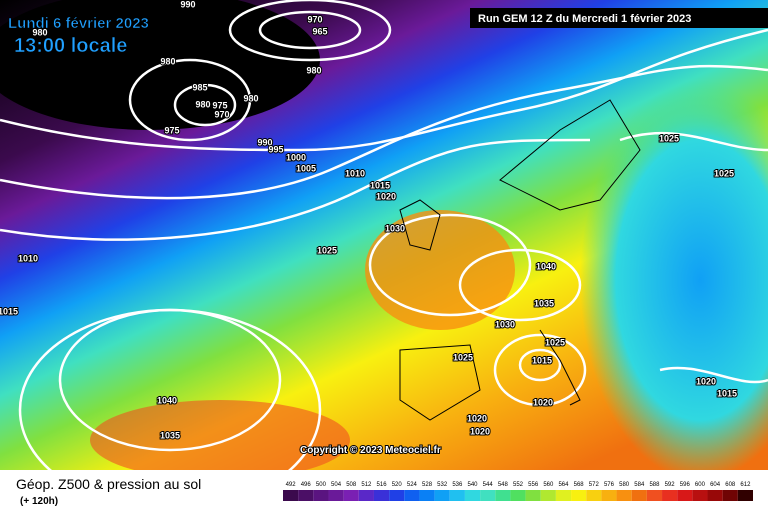 Image resolution: width=768 pixels, height=517 pixels. What do you see at coordinates (397, 485) in the screenshot?
I see `legend-label: 520` at bounding box center [397, 485].